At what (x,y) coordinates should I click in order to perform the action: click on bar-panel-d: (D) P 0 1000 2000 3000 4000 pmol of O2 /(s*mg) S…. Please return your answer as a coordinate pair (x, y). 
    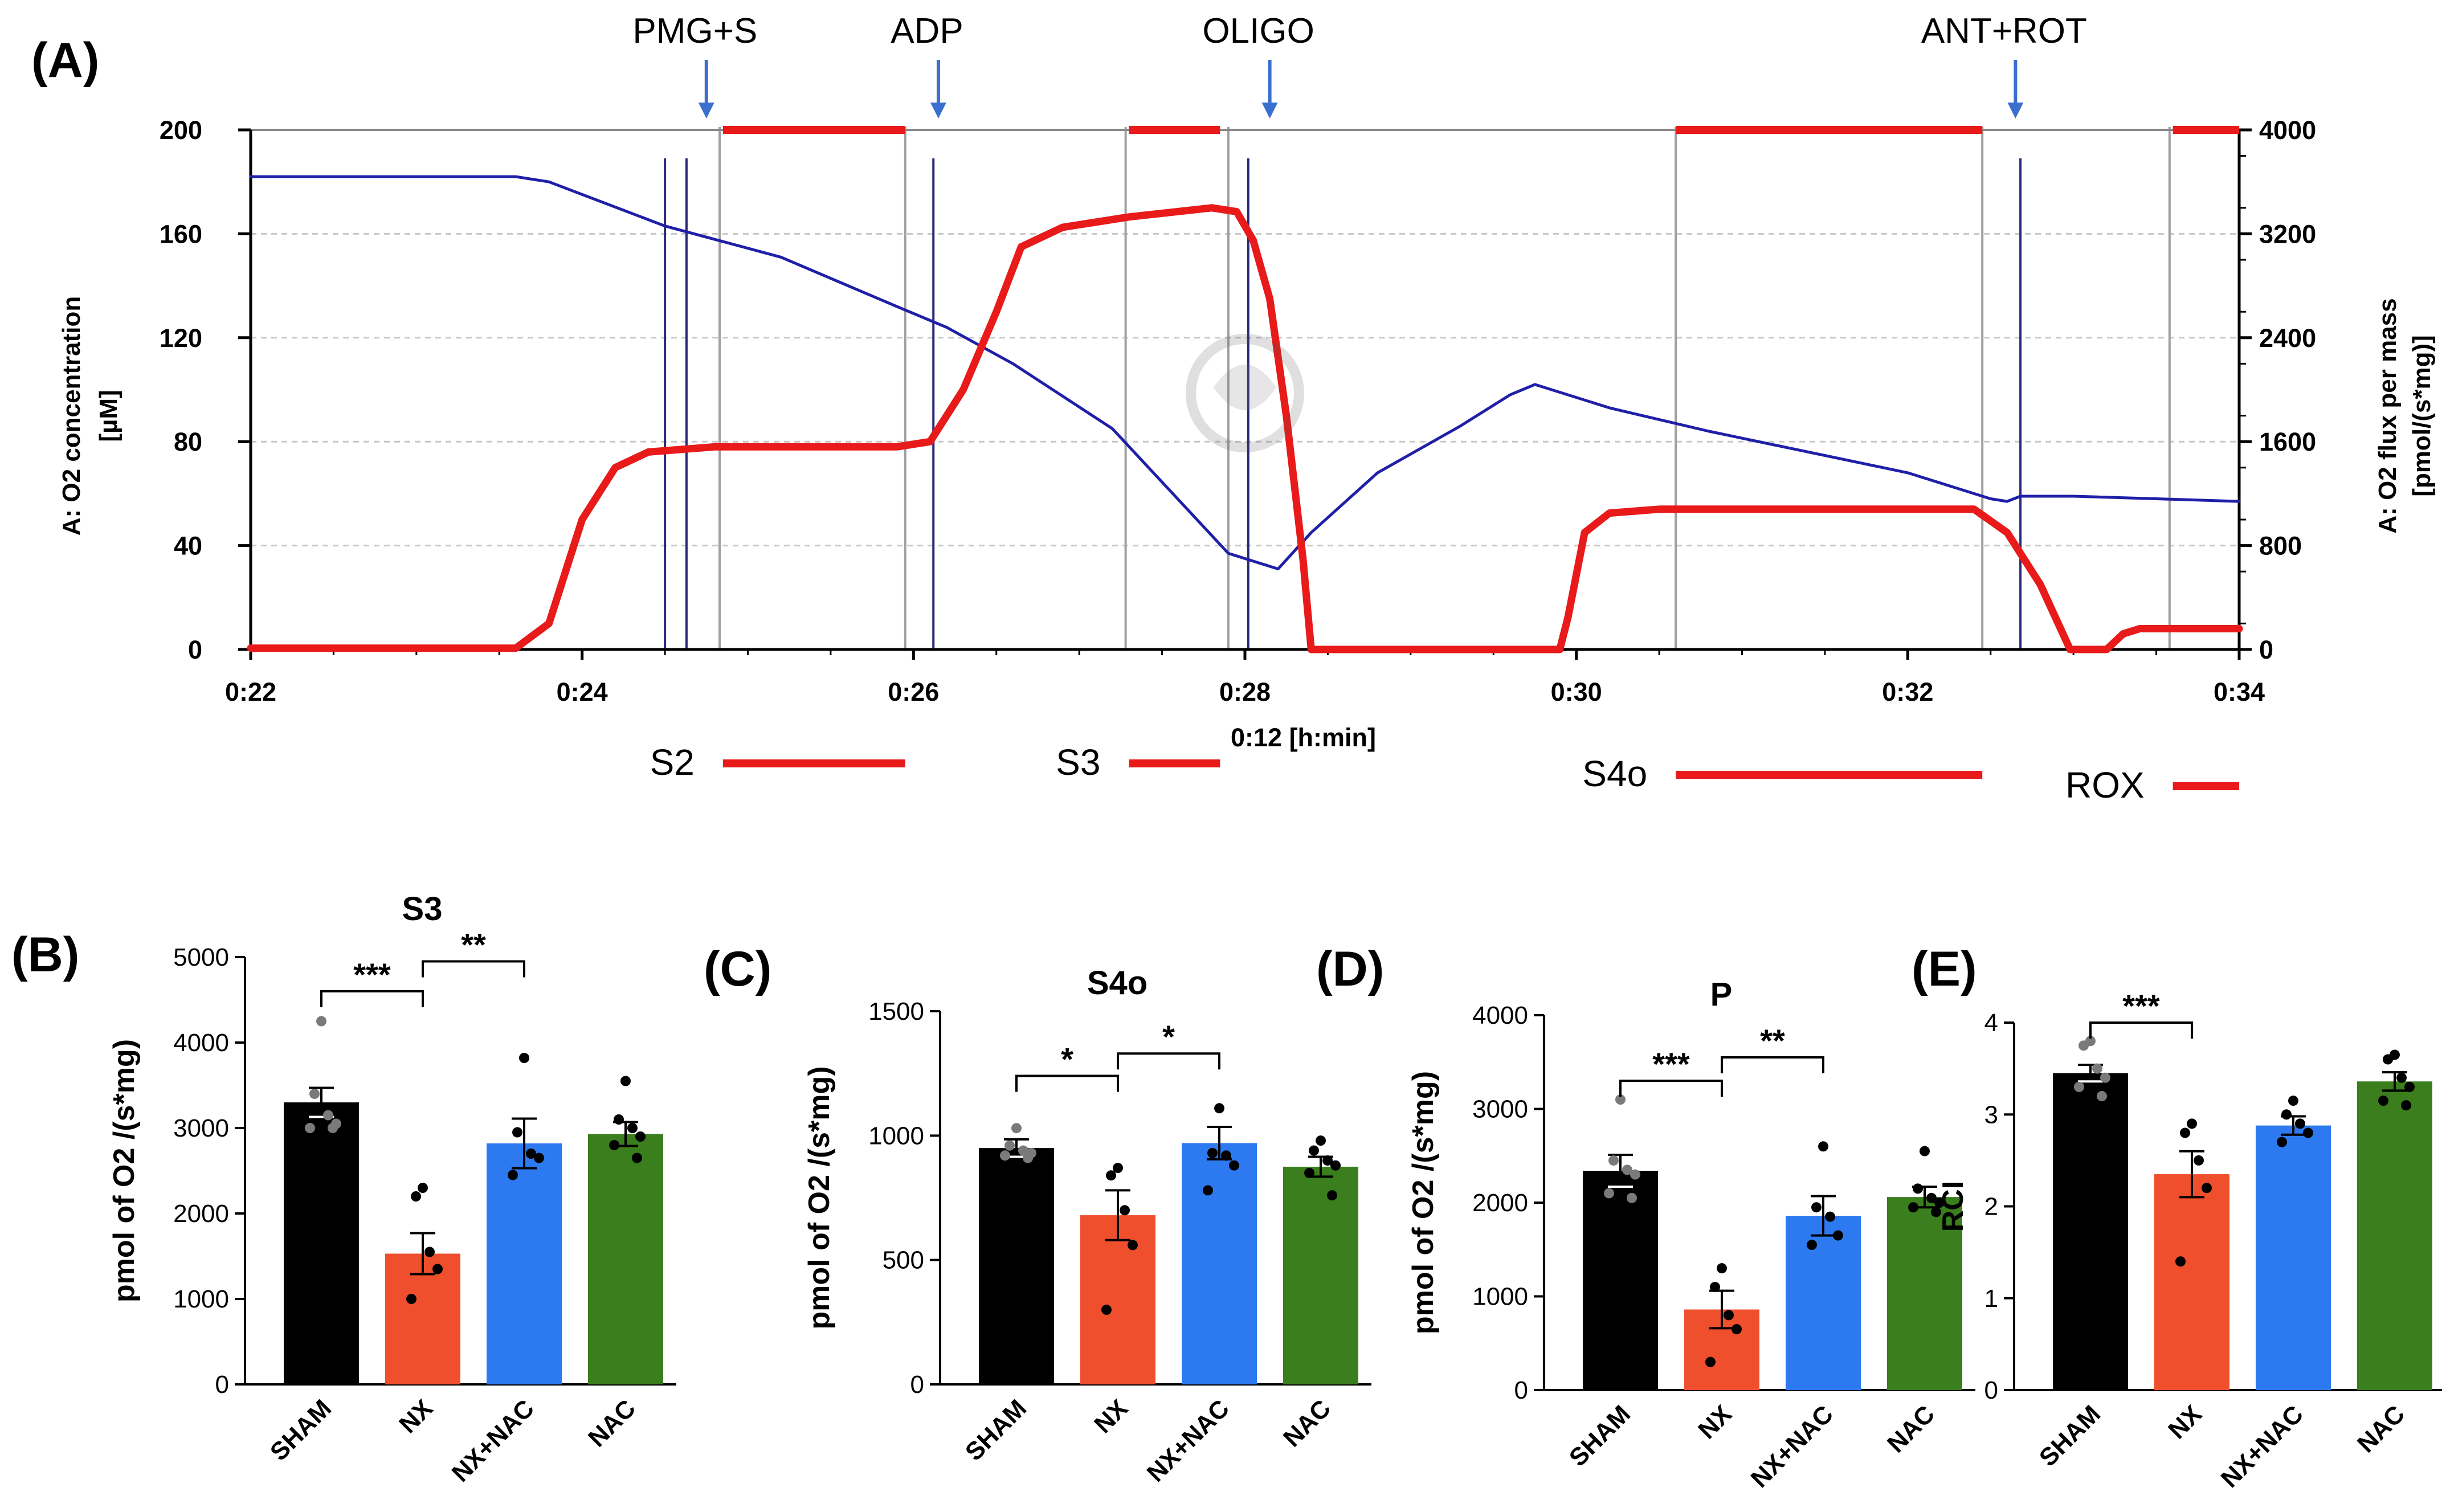
    Looking at the image, I should click on (1645, 1217).